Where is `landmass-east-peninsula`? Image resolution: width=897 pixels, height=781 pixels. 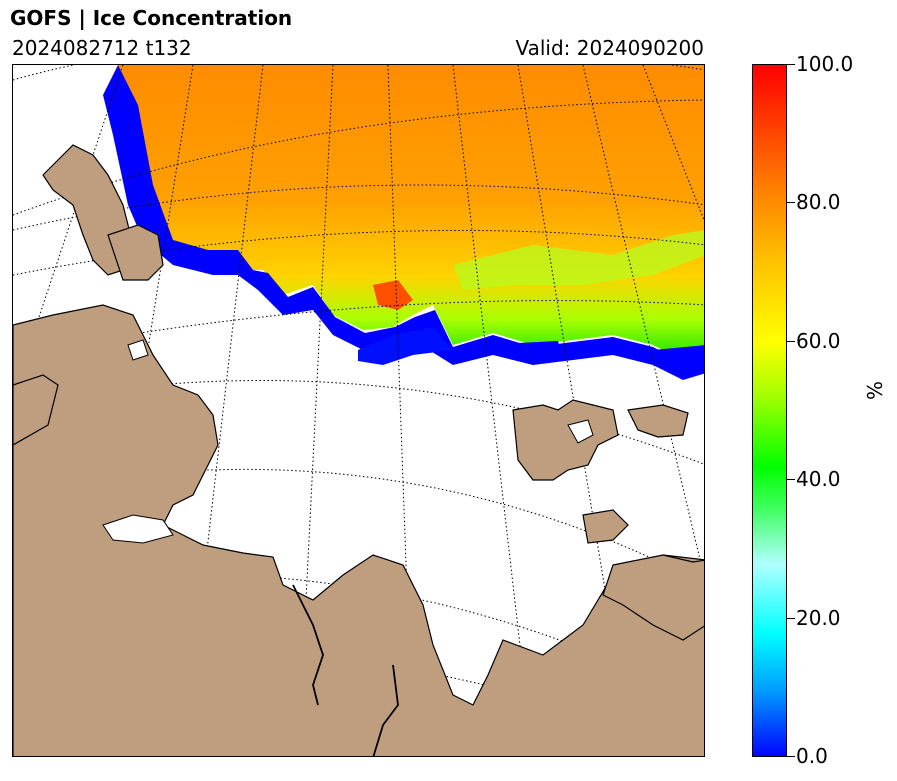 landmass-east-peninsula is located at coordinates (653, 597).